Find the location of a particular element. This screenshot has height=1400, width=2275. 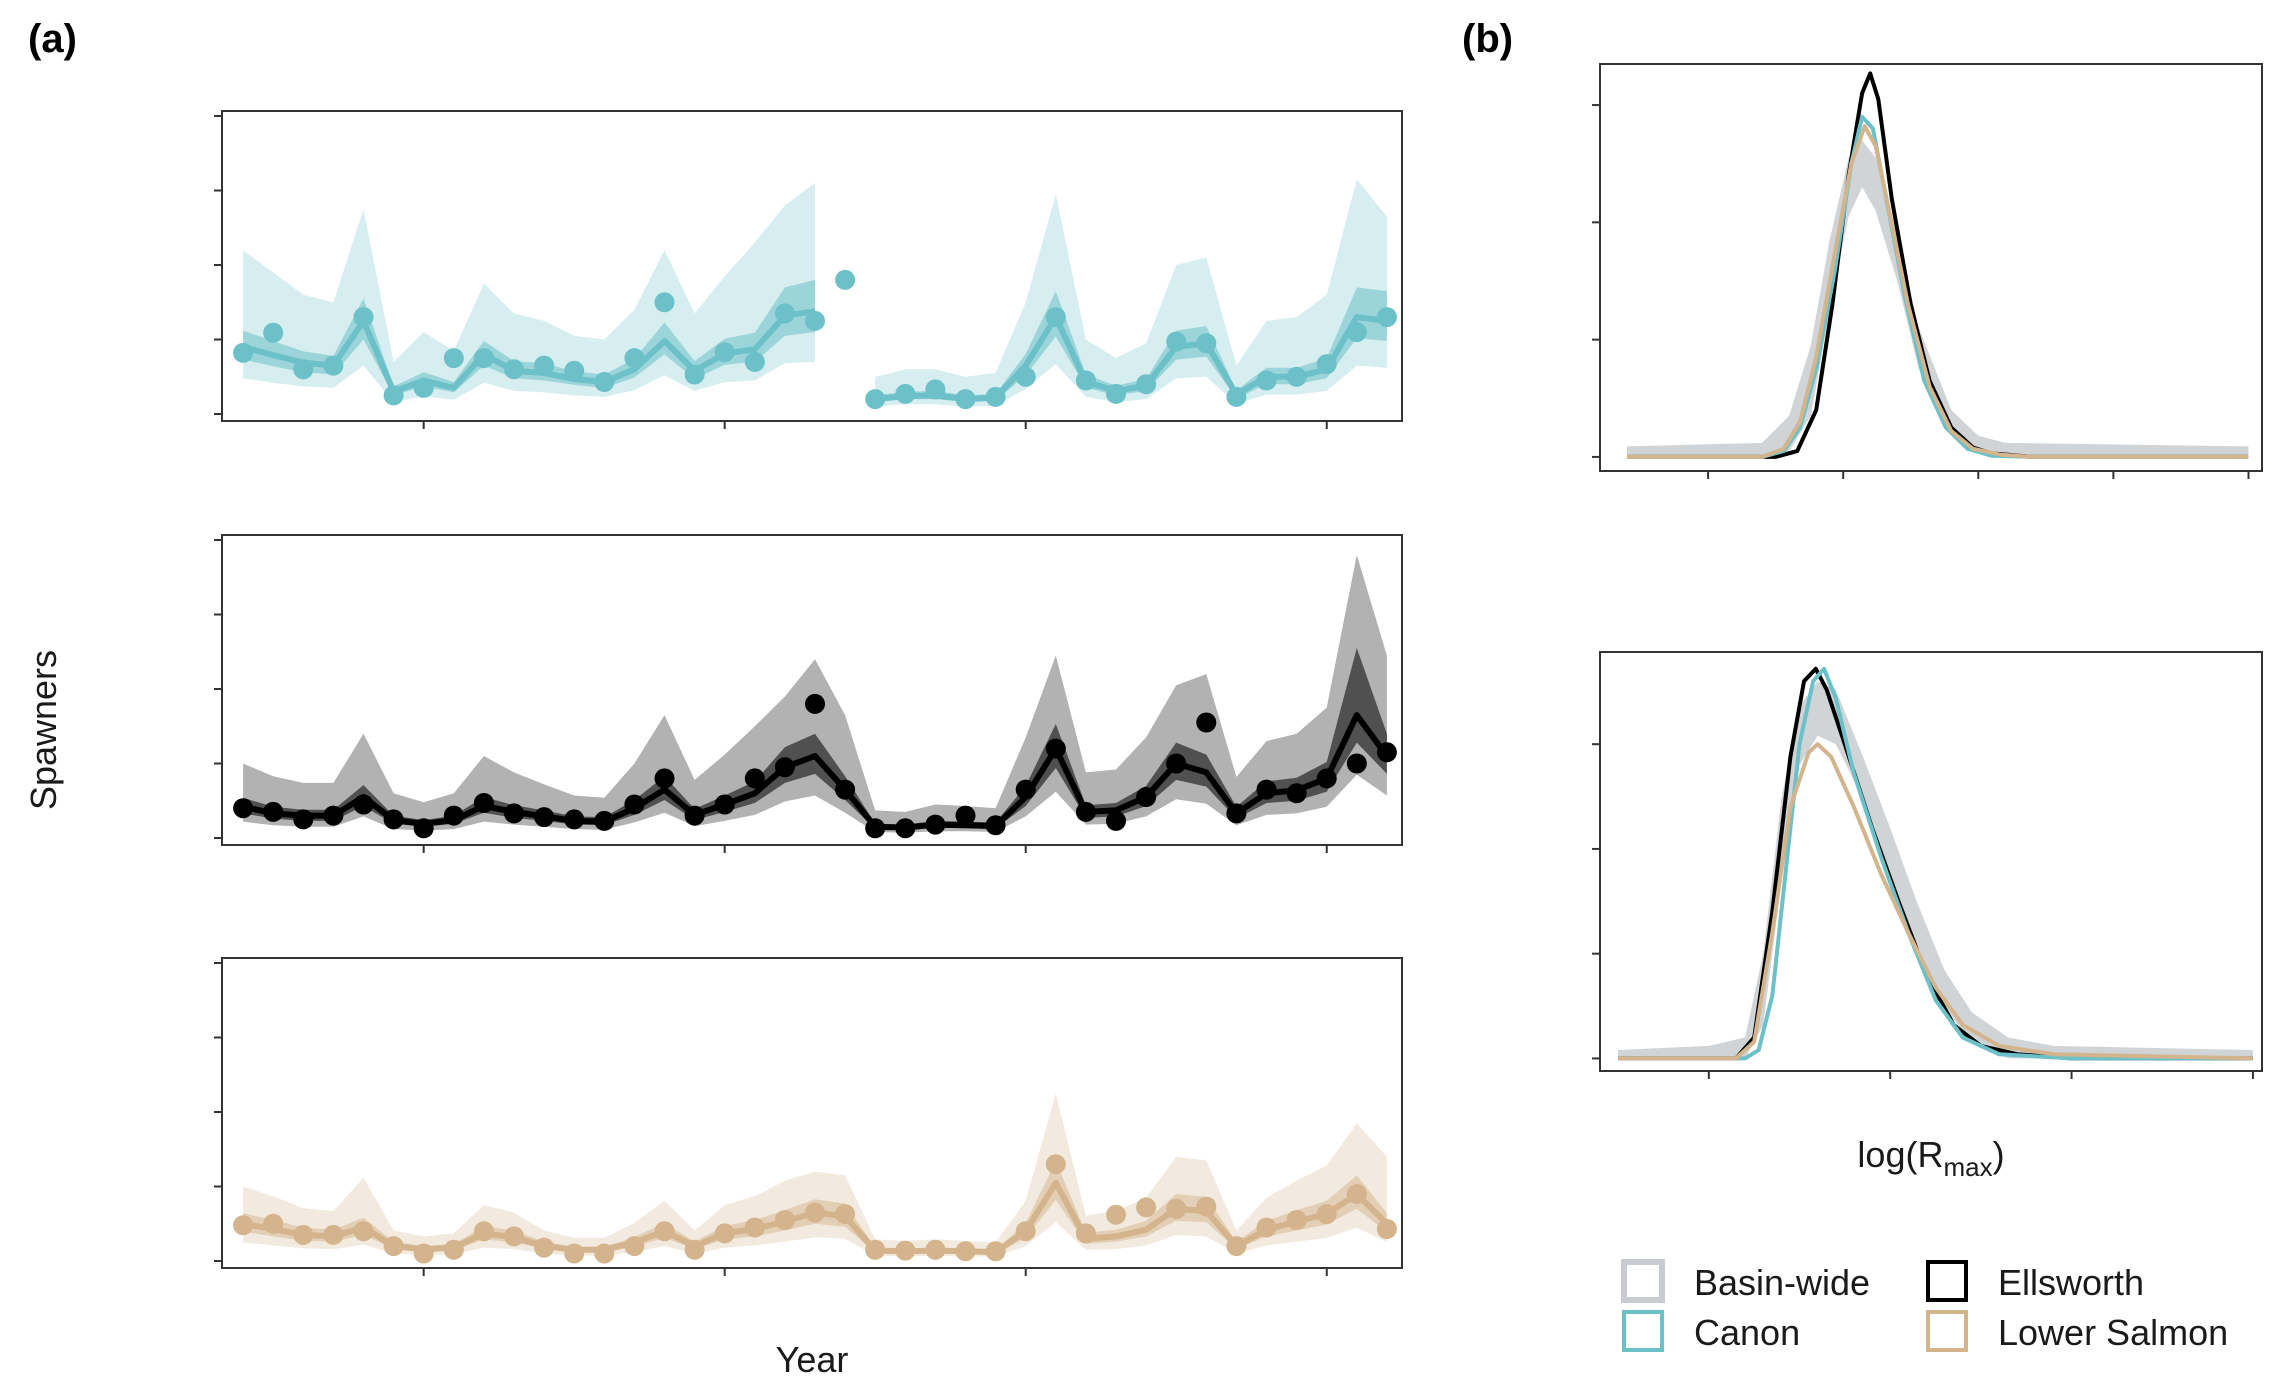

log-alpha-lower-salmon-density-line is located at coordinates (1938, 291).